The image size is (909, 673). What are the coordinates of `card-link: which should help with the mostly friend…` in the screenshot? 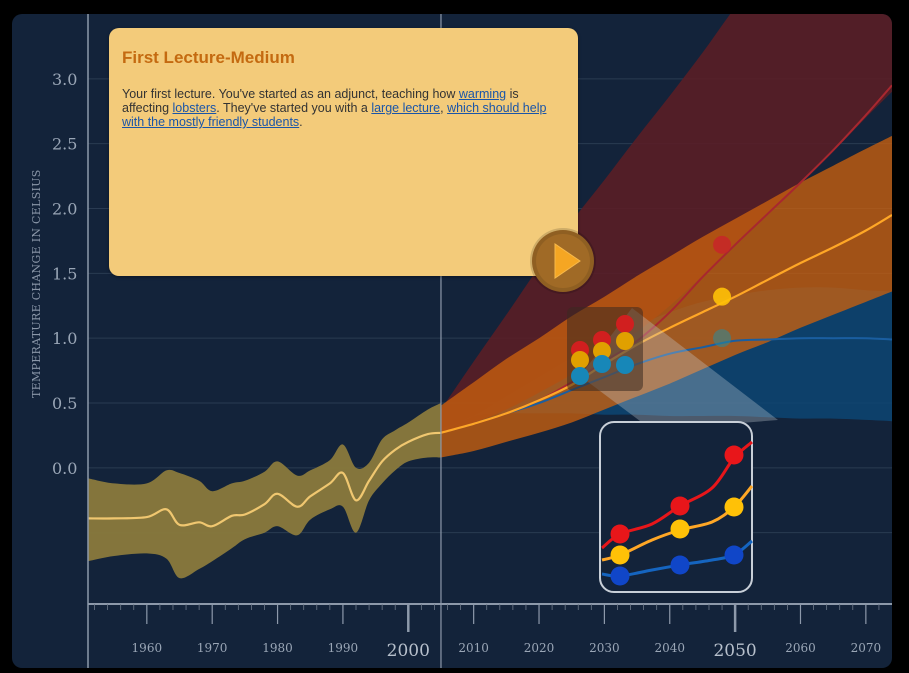 It's located at (334, 115).